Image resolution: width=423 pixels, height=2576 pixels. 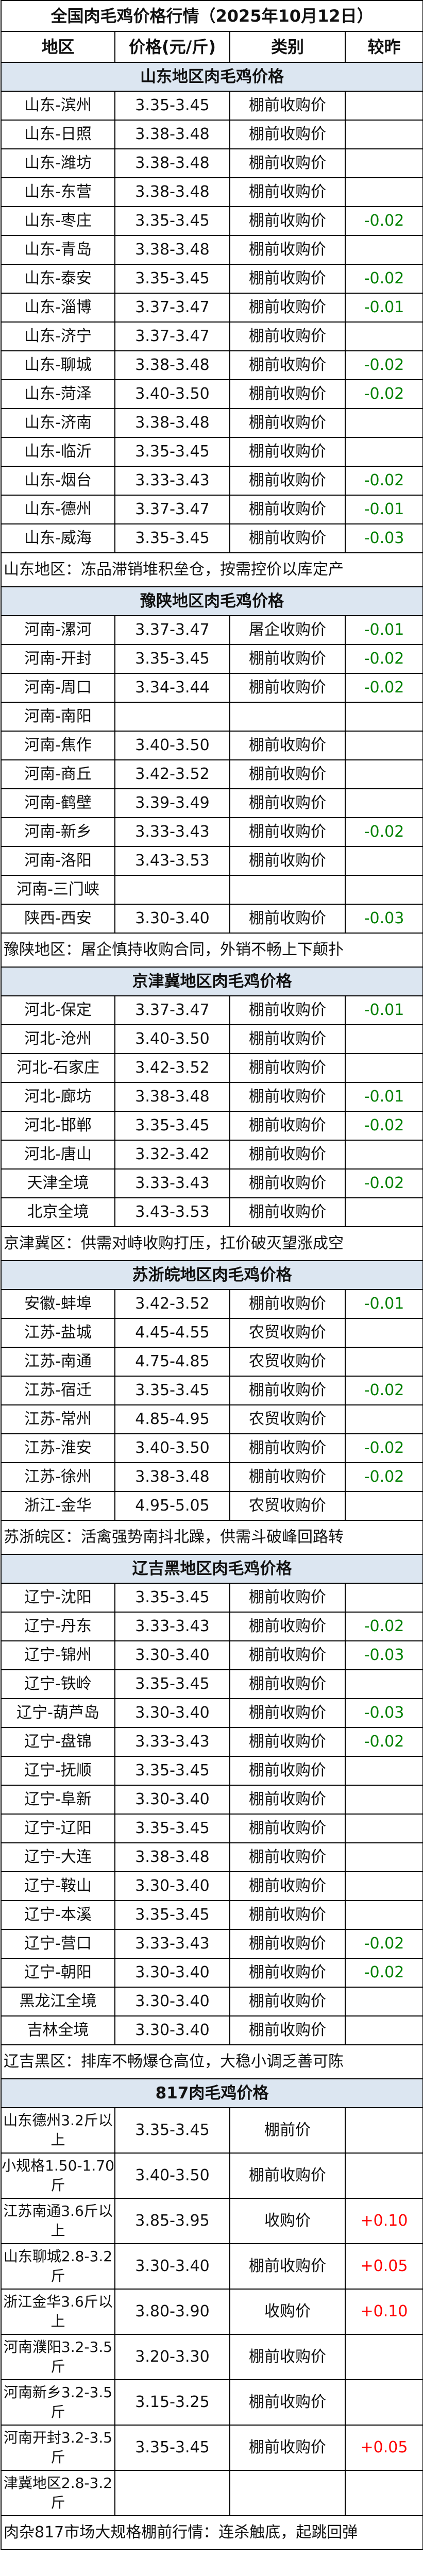 I want to click on header-row: 地区 价格(元/斤) 类别 较昨, so click(x=212, y=47).